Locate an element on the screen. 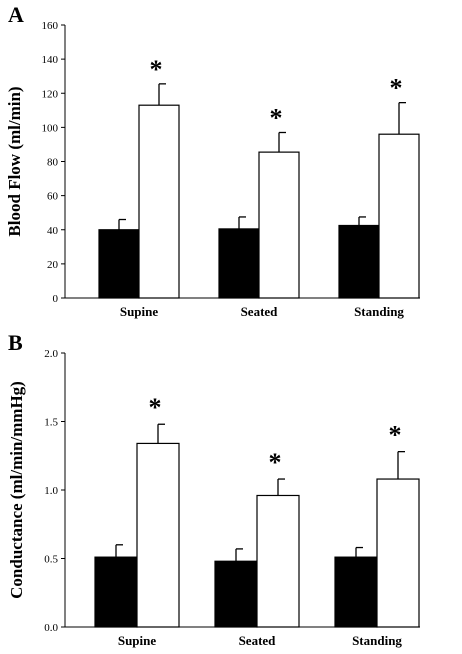 The width and height of the screenshot is (462, 654). panel-b-y-tick-label: 1.5 is located at coordinates (51, 423).